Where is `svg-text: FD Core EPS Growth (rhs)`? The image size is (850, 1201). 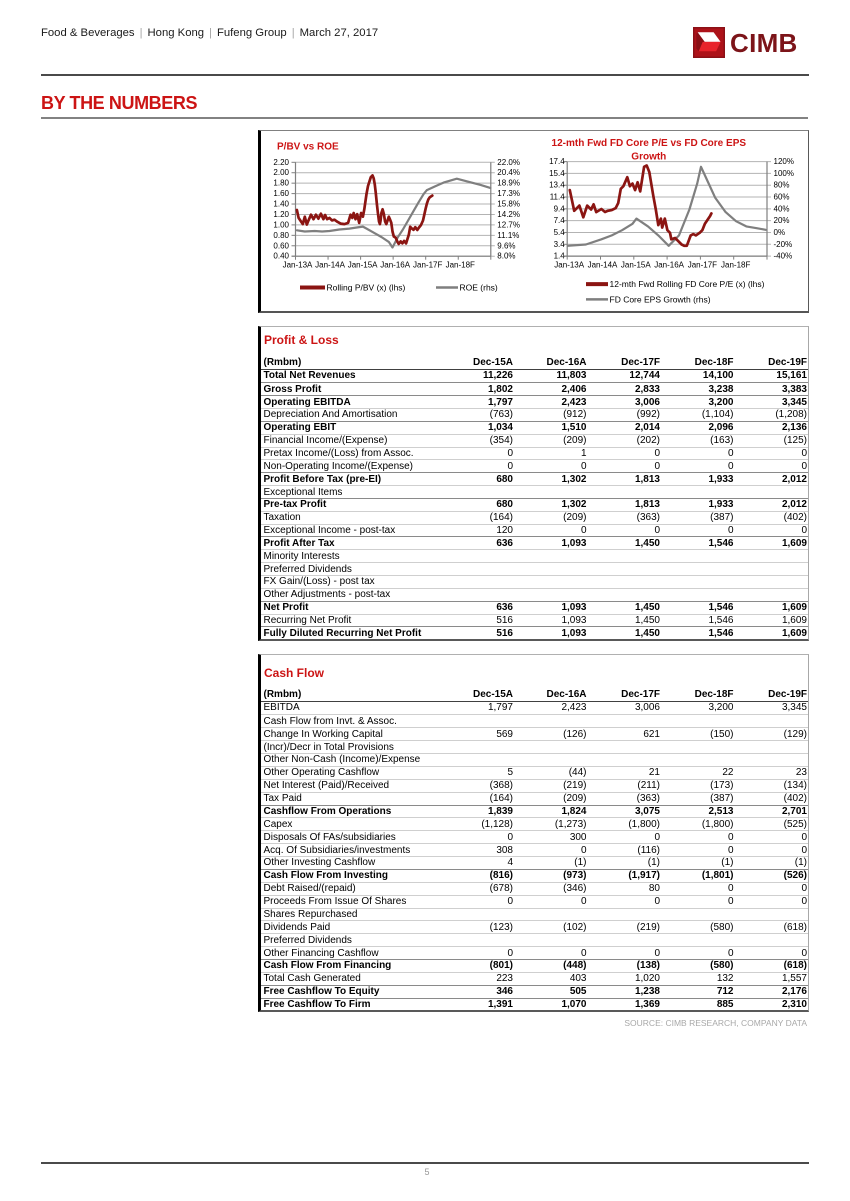 svg-text: FD Core EPS Growth (rhs) is located at coordinates (660, 299).